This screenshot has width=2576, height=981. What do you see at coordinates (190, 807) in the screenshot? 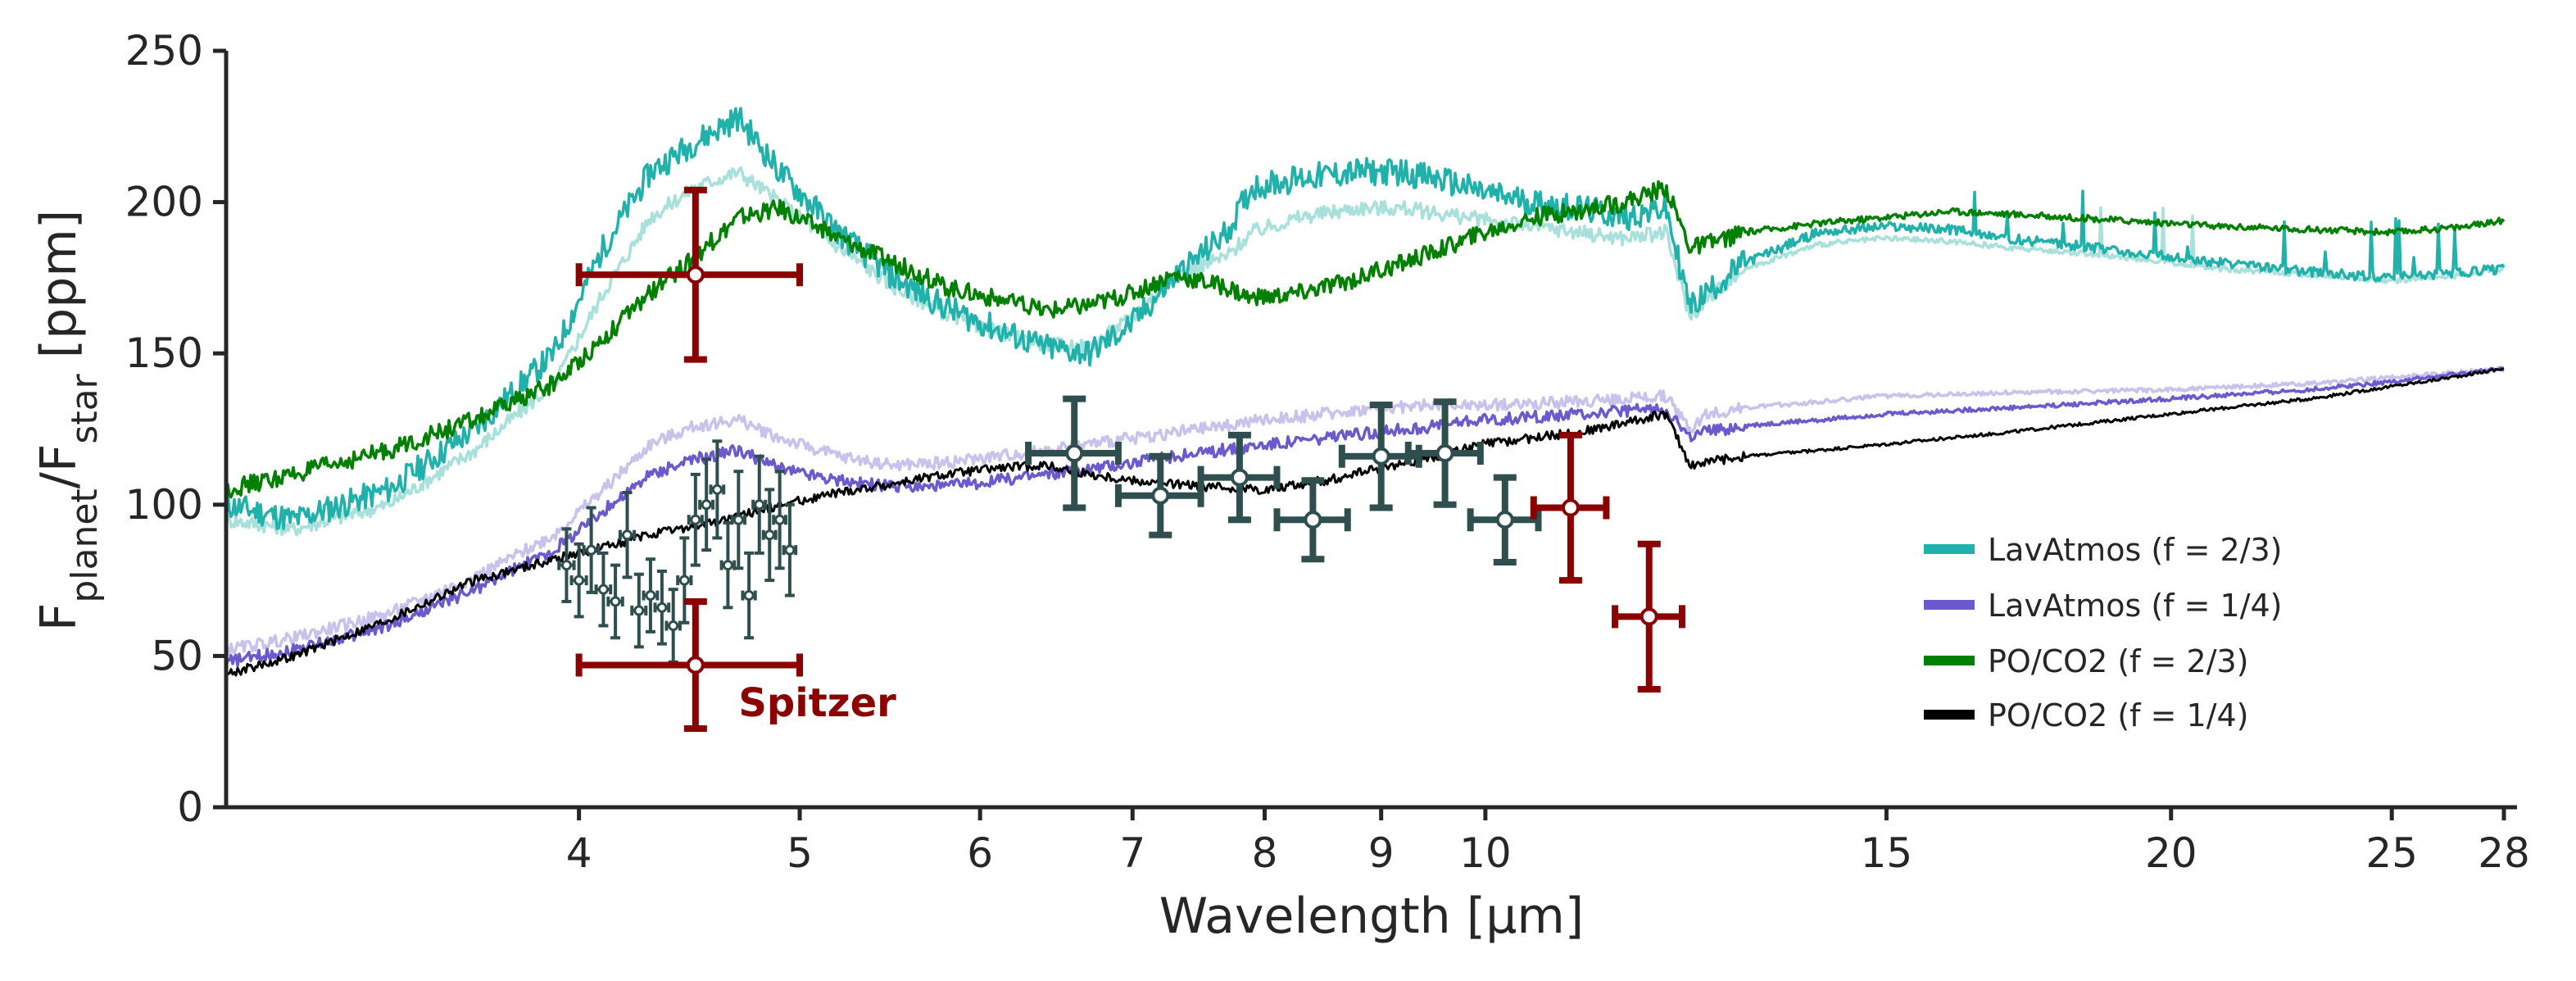
I see `y-tick-label: 0` at bounding box center [190, 807].